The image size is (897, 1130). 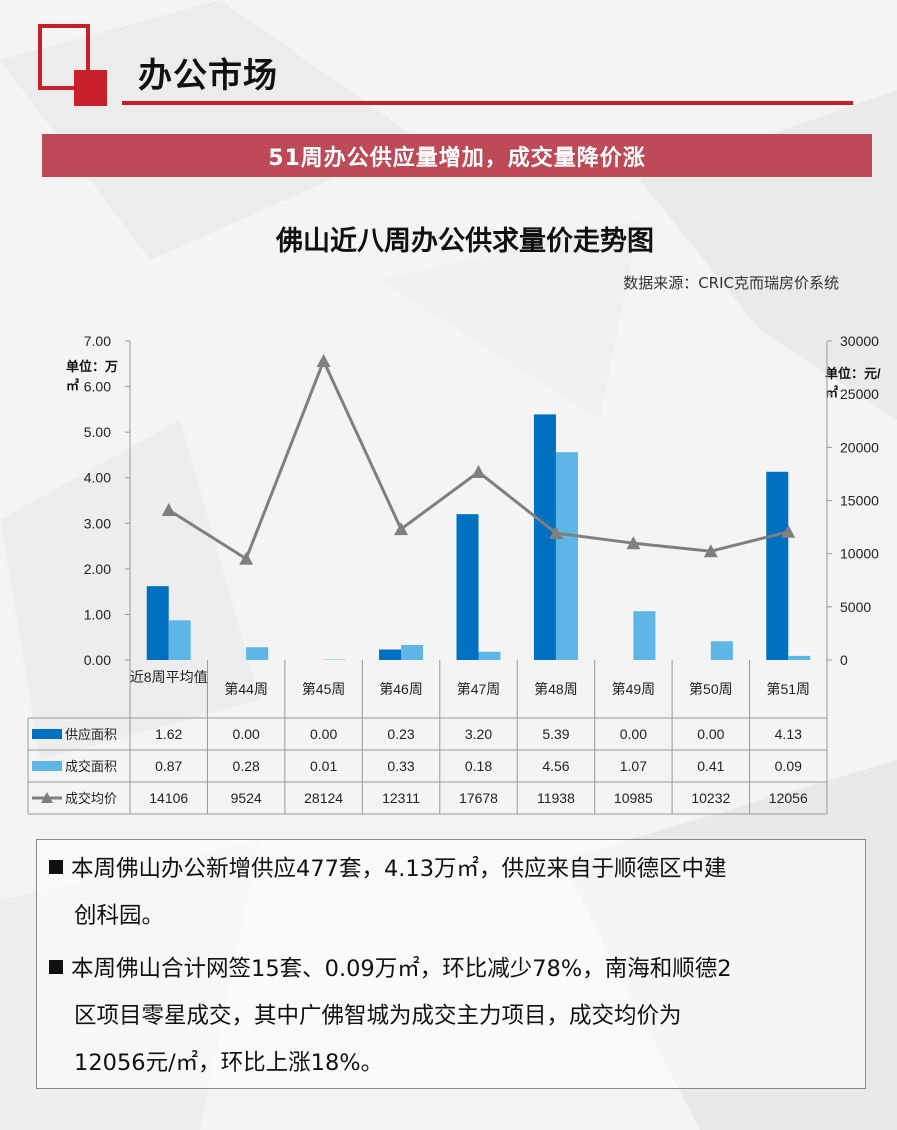 What do you see at coordinates (169, 677) in the screenshot?
I see `category-label-line1: 近8周平均值` at bounding box center [169, 677].